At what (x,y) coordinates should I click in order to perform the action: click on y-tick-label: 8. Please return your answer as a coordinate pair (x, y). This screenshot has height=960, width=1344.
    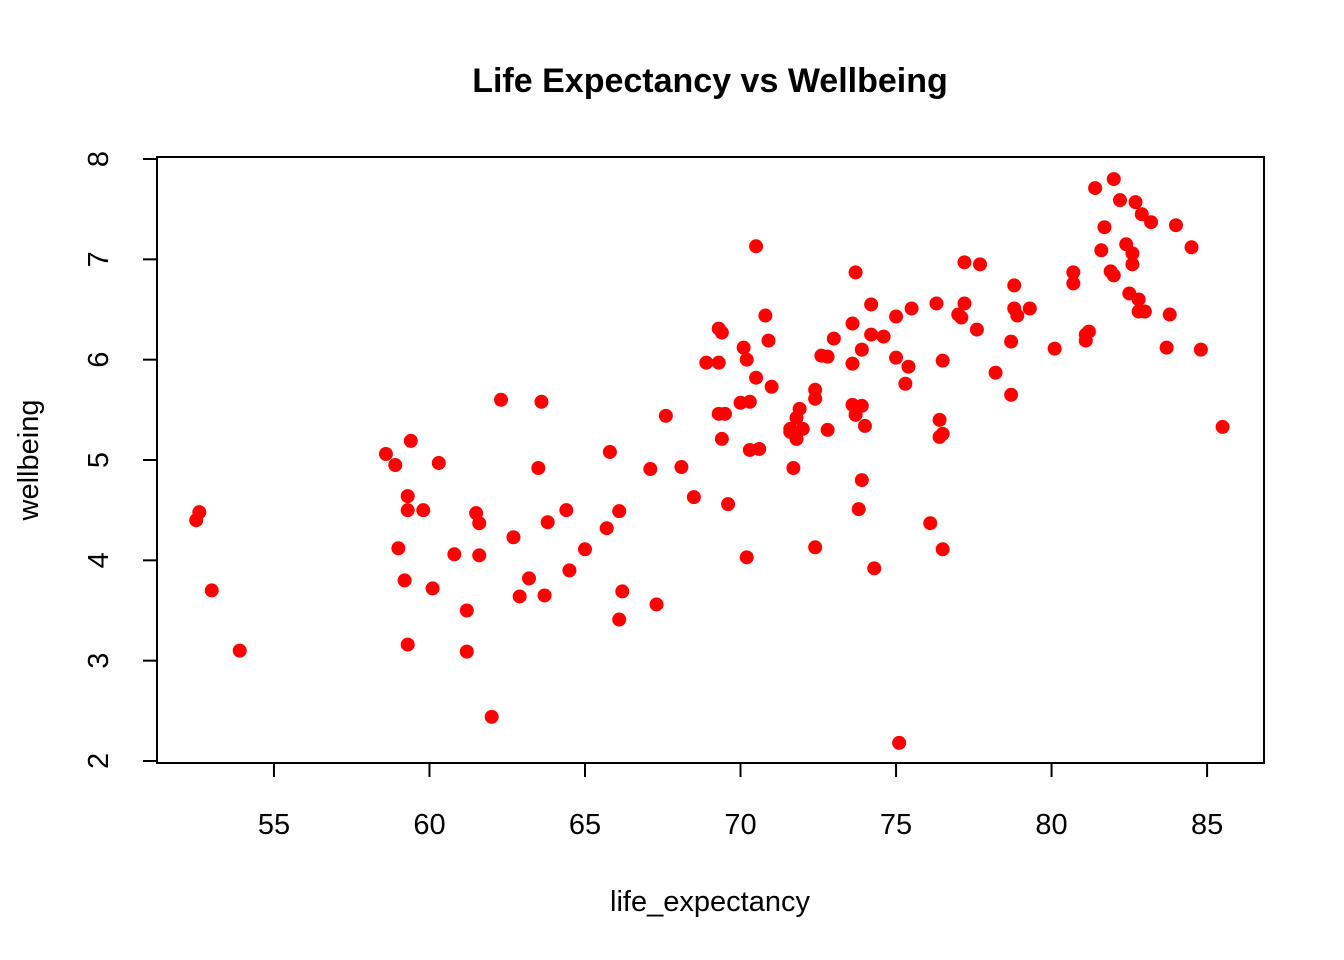
    Looking at the image, I should click on (99, 159).